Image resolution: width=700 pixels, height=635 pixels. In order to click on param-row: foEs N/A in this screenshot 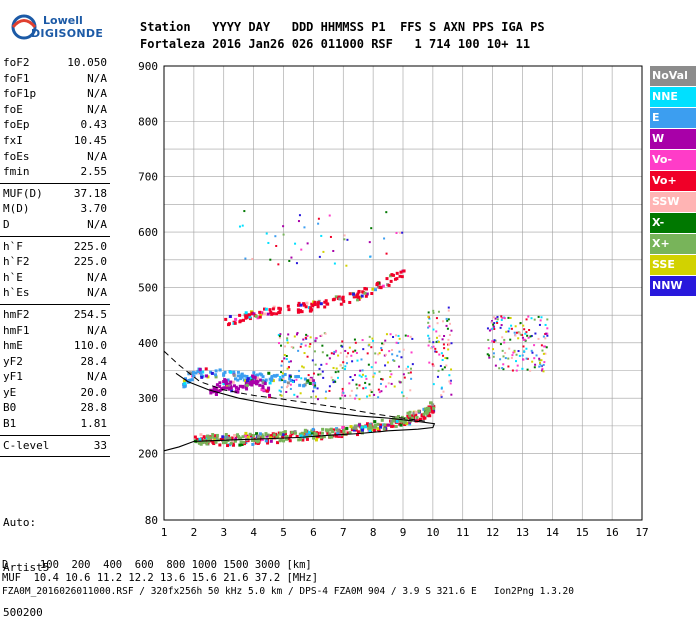, I will do `click(55, 158)`.